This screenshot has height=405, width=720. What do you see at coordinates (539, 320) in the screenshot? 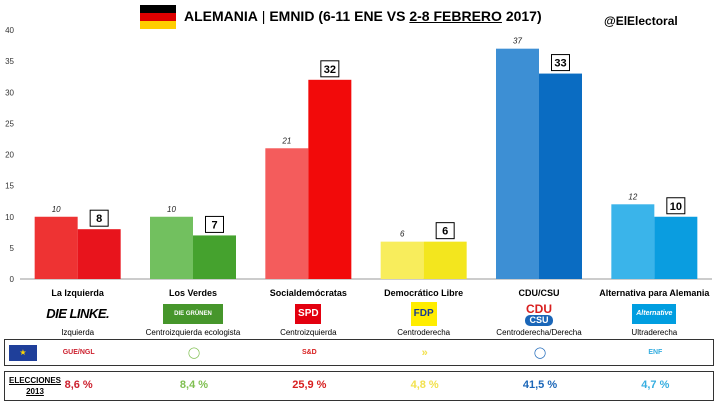
I see `party-logo-text: CSU` at bounding box center [539, 320].